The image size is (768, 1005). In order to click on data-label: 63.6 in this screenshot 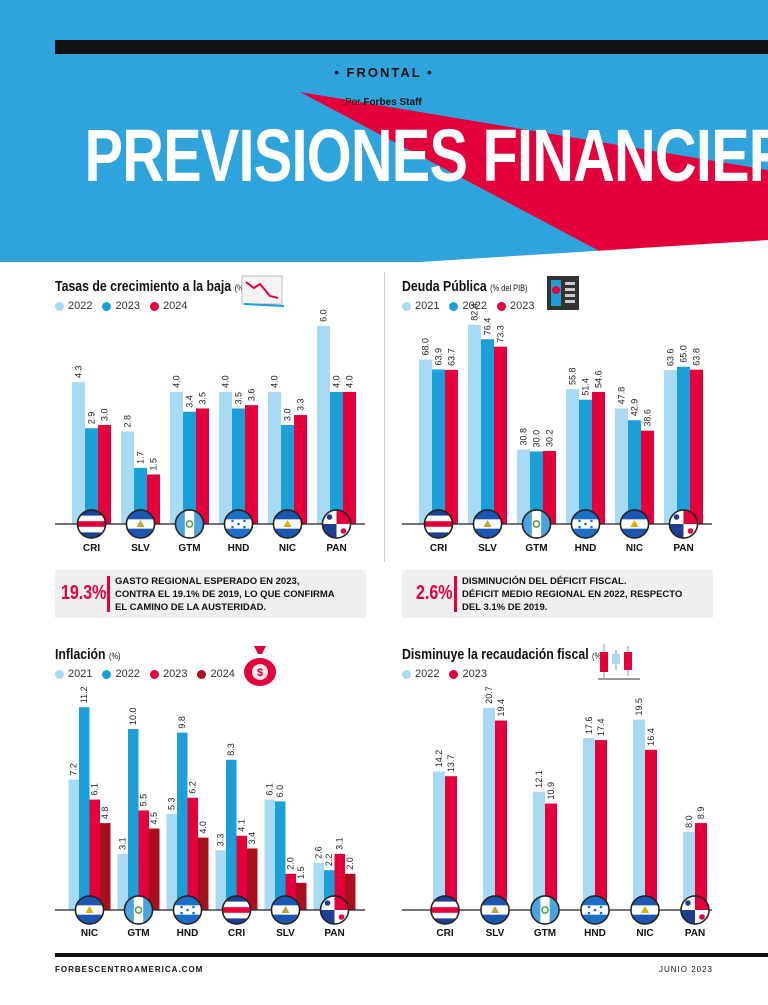, I will do `click(671, 358)`.